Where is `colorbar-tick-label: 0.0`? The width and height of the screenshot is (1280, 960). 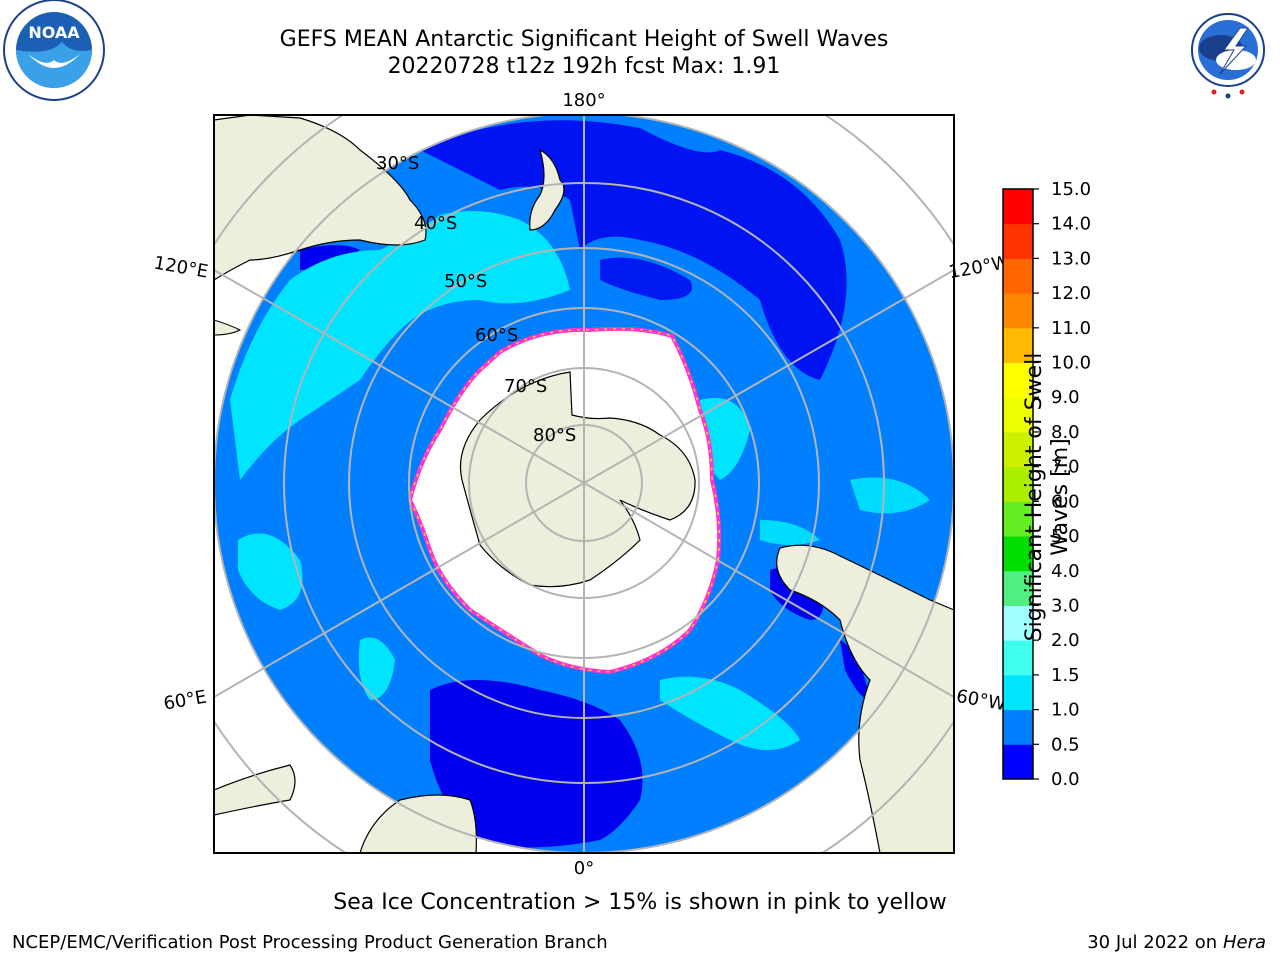
colorbar-tick-label: 0.0 is located at coordinates (1065, 779).